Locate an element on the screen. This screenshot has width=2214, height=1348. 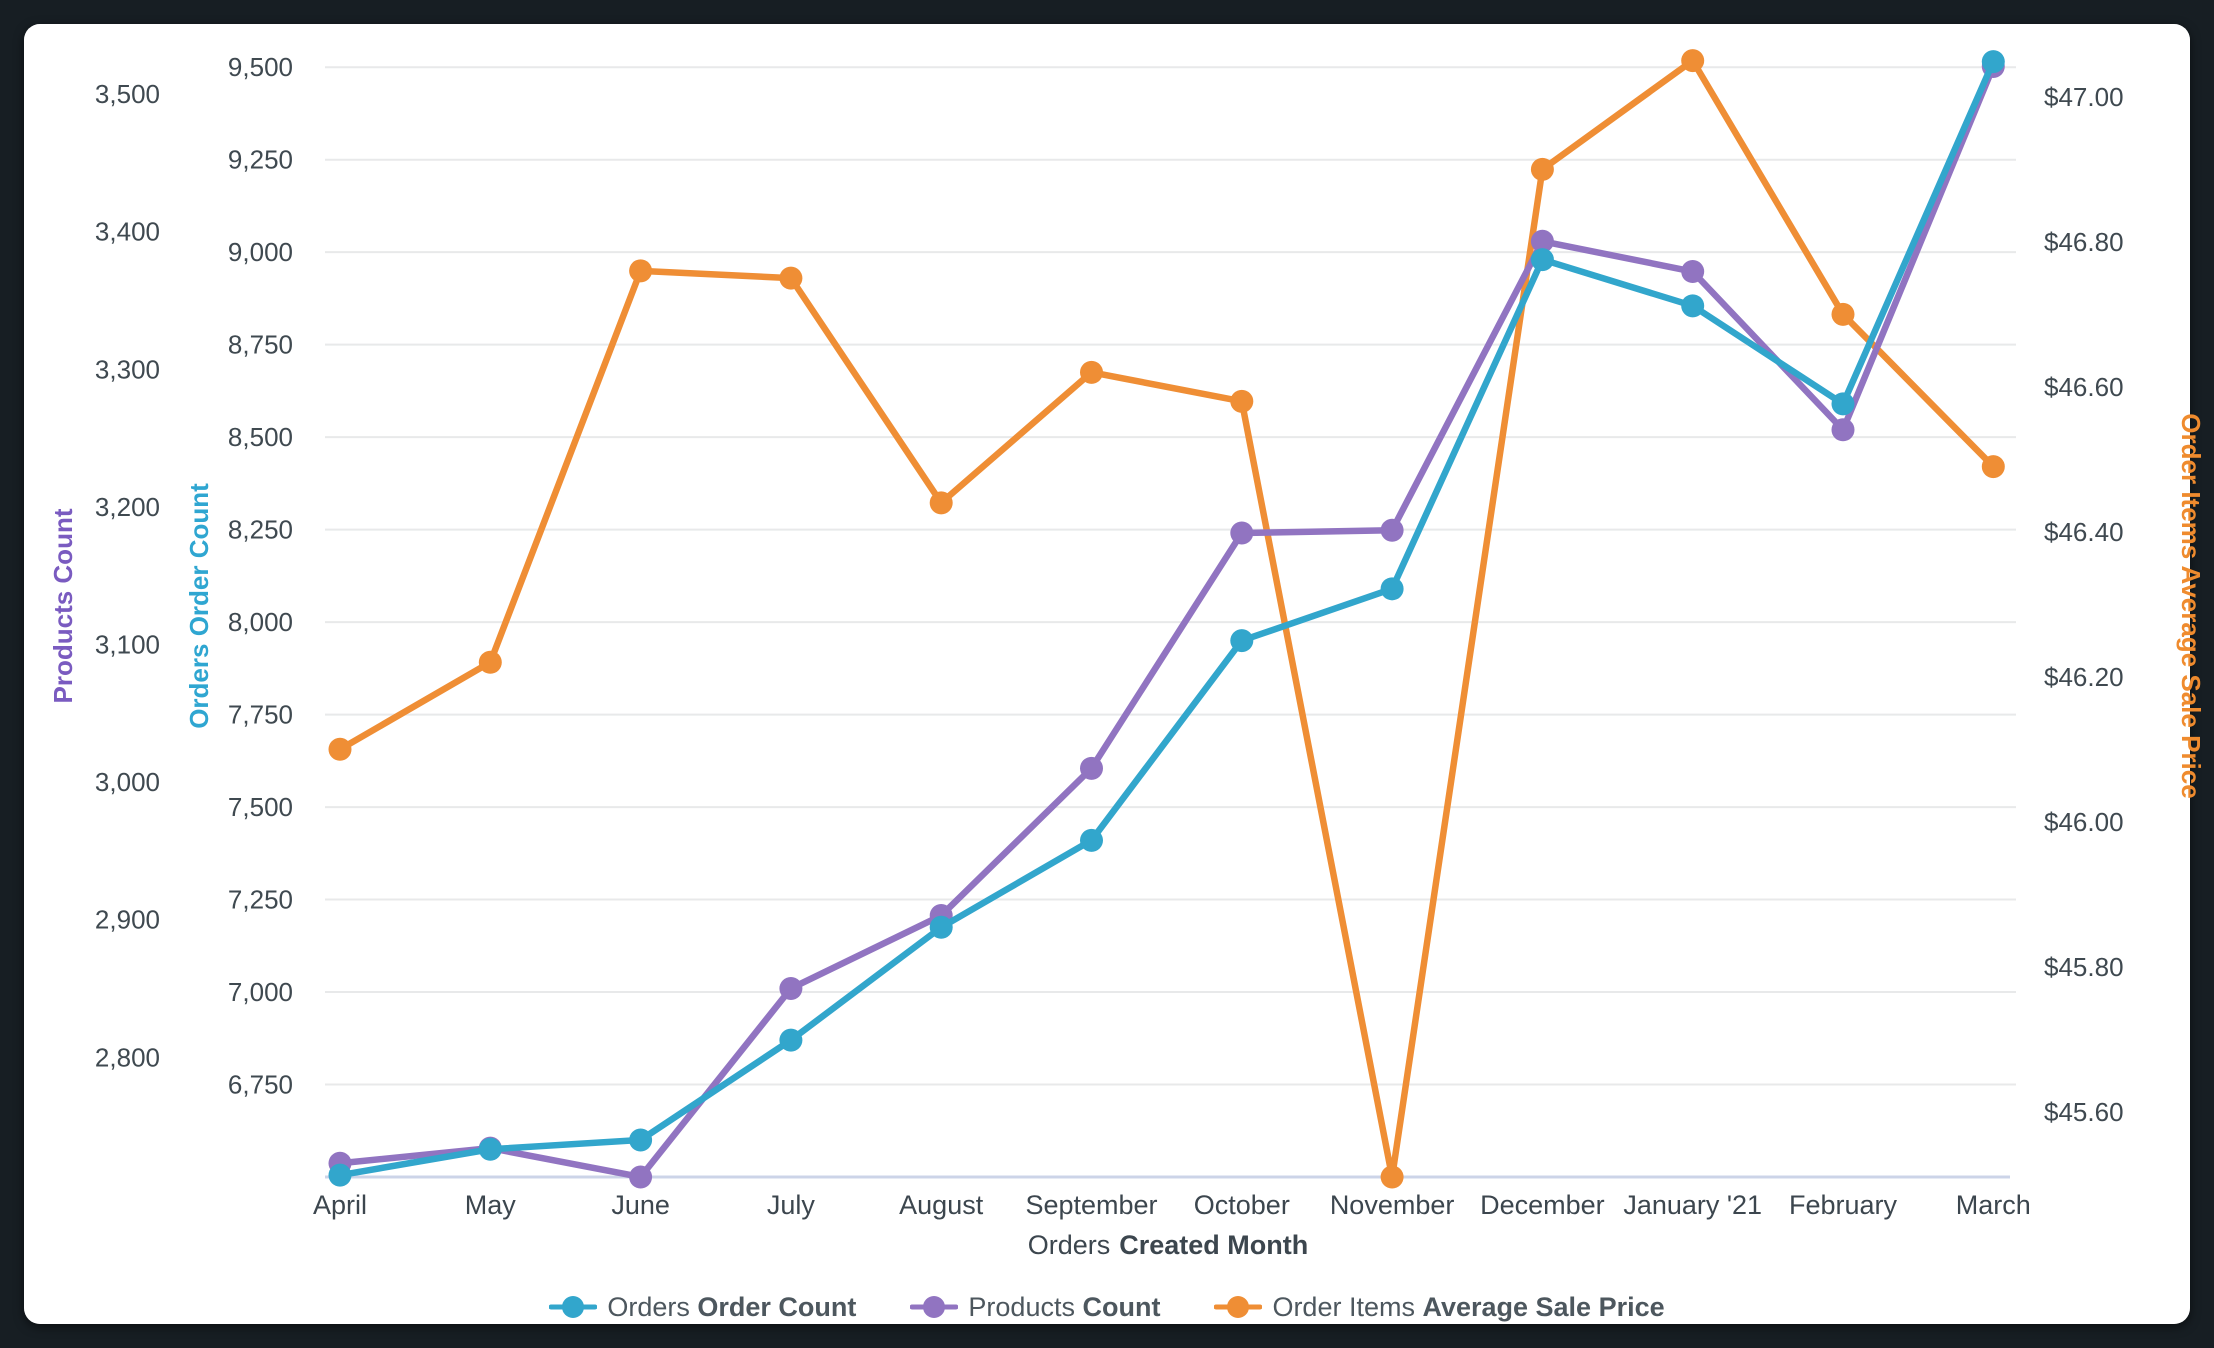
legend-label: Products Count is located at coordinates (1064, 1306).